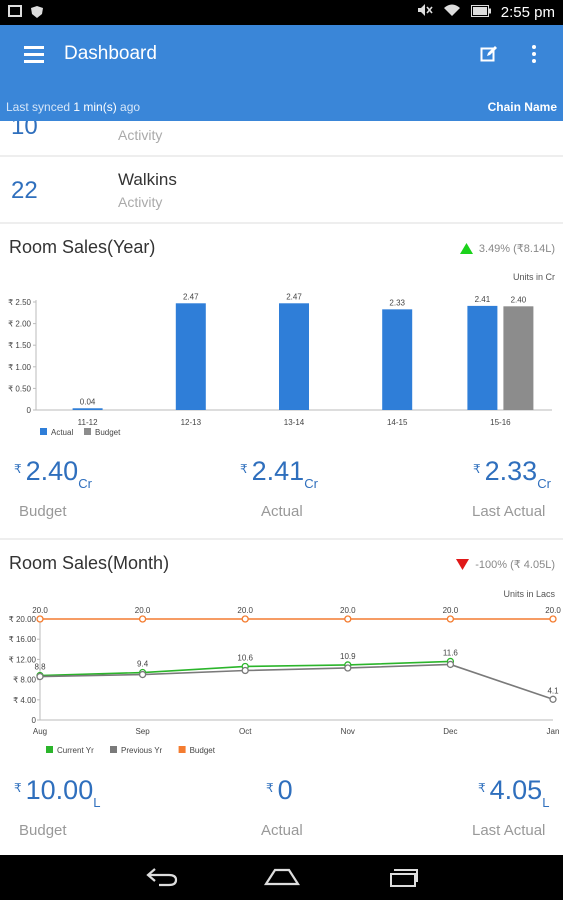  Describe the element at coordinates (402, 879) in the screenshot. I see `recent-apps-icon` at that location.